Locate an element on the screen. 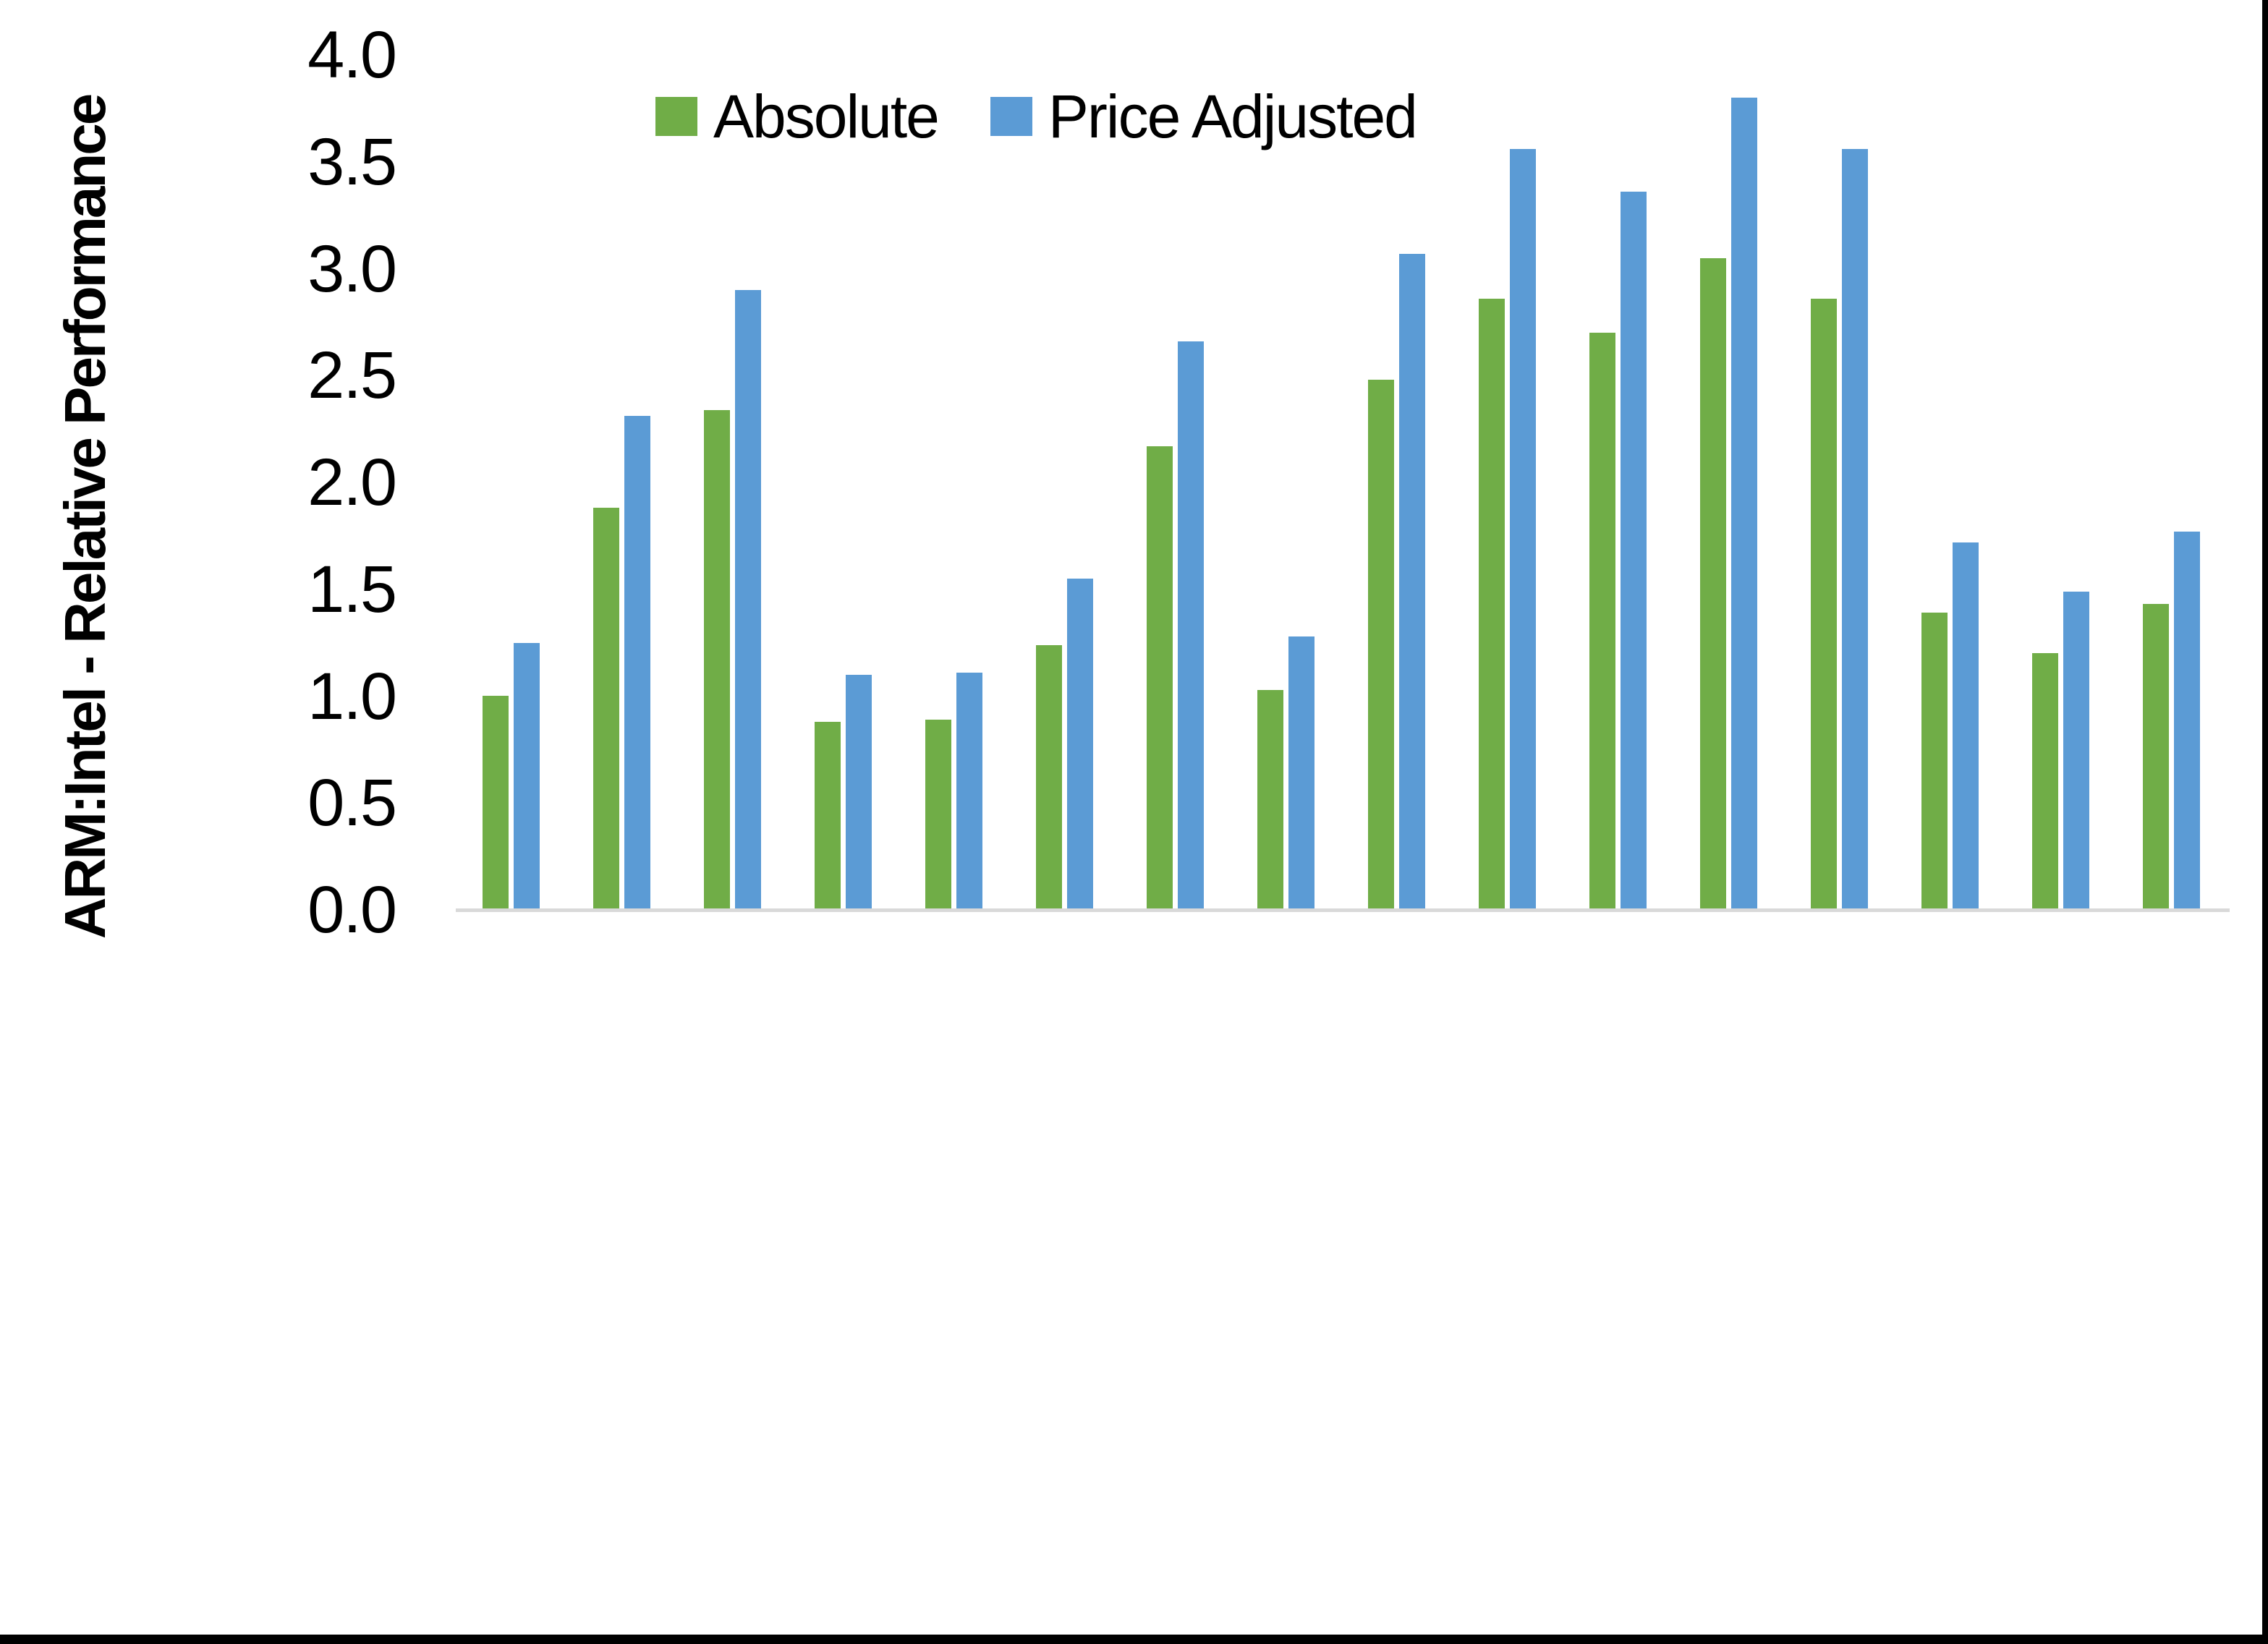 This screenshot has width=2268, height=1644. x-axis-line is located at coordinates (1343, 910).